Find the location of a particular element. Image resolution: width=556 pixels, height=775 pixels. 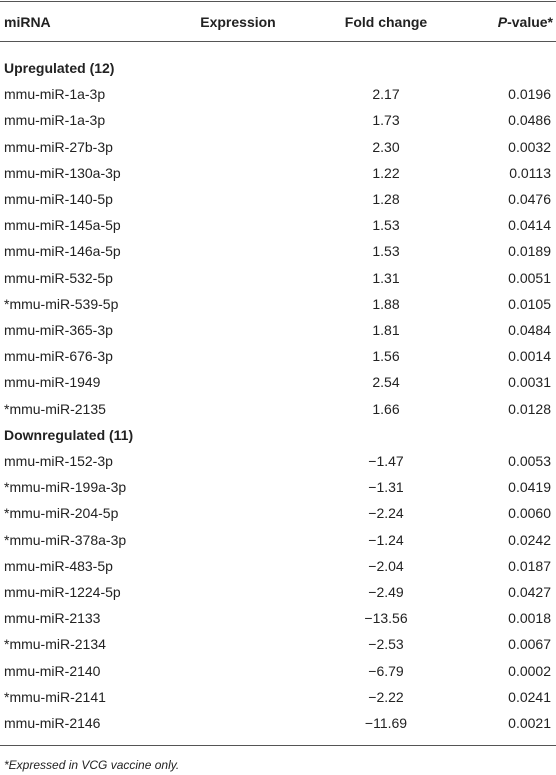

p-value: 0.0427 is located at coordinates (529, 592).